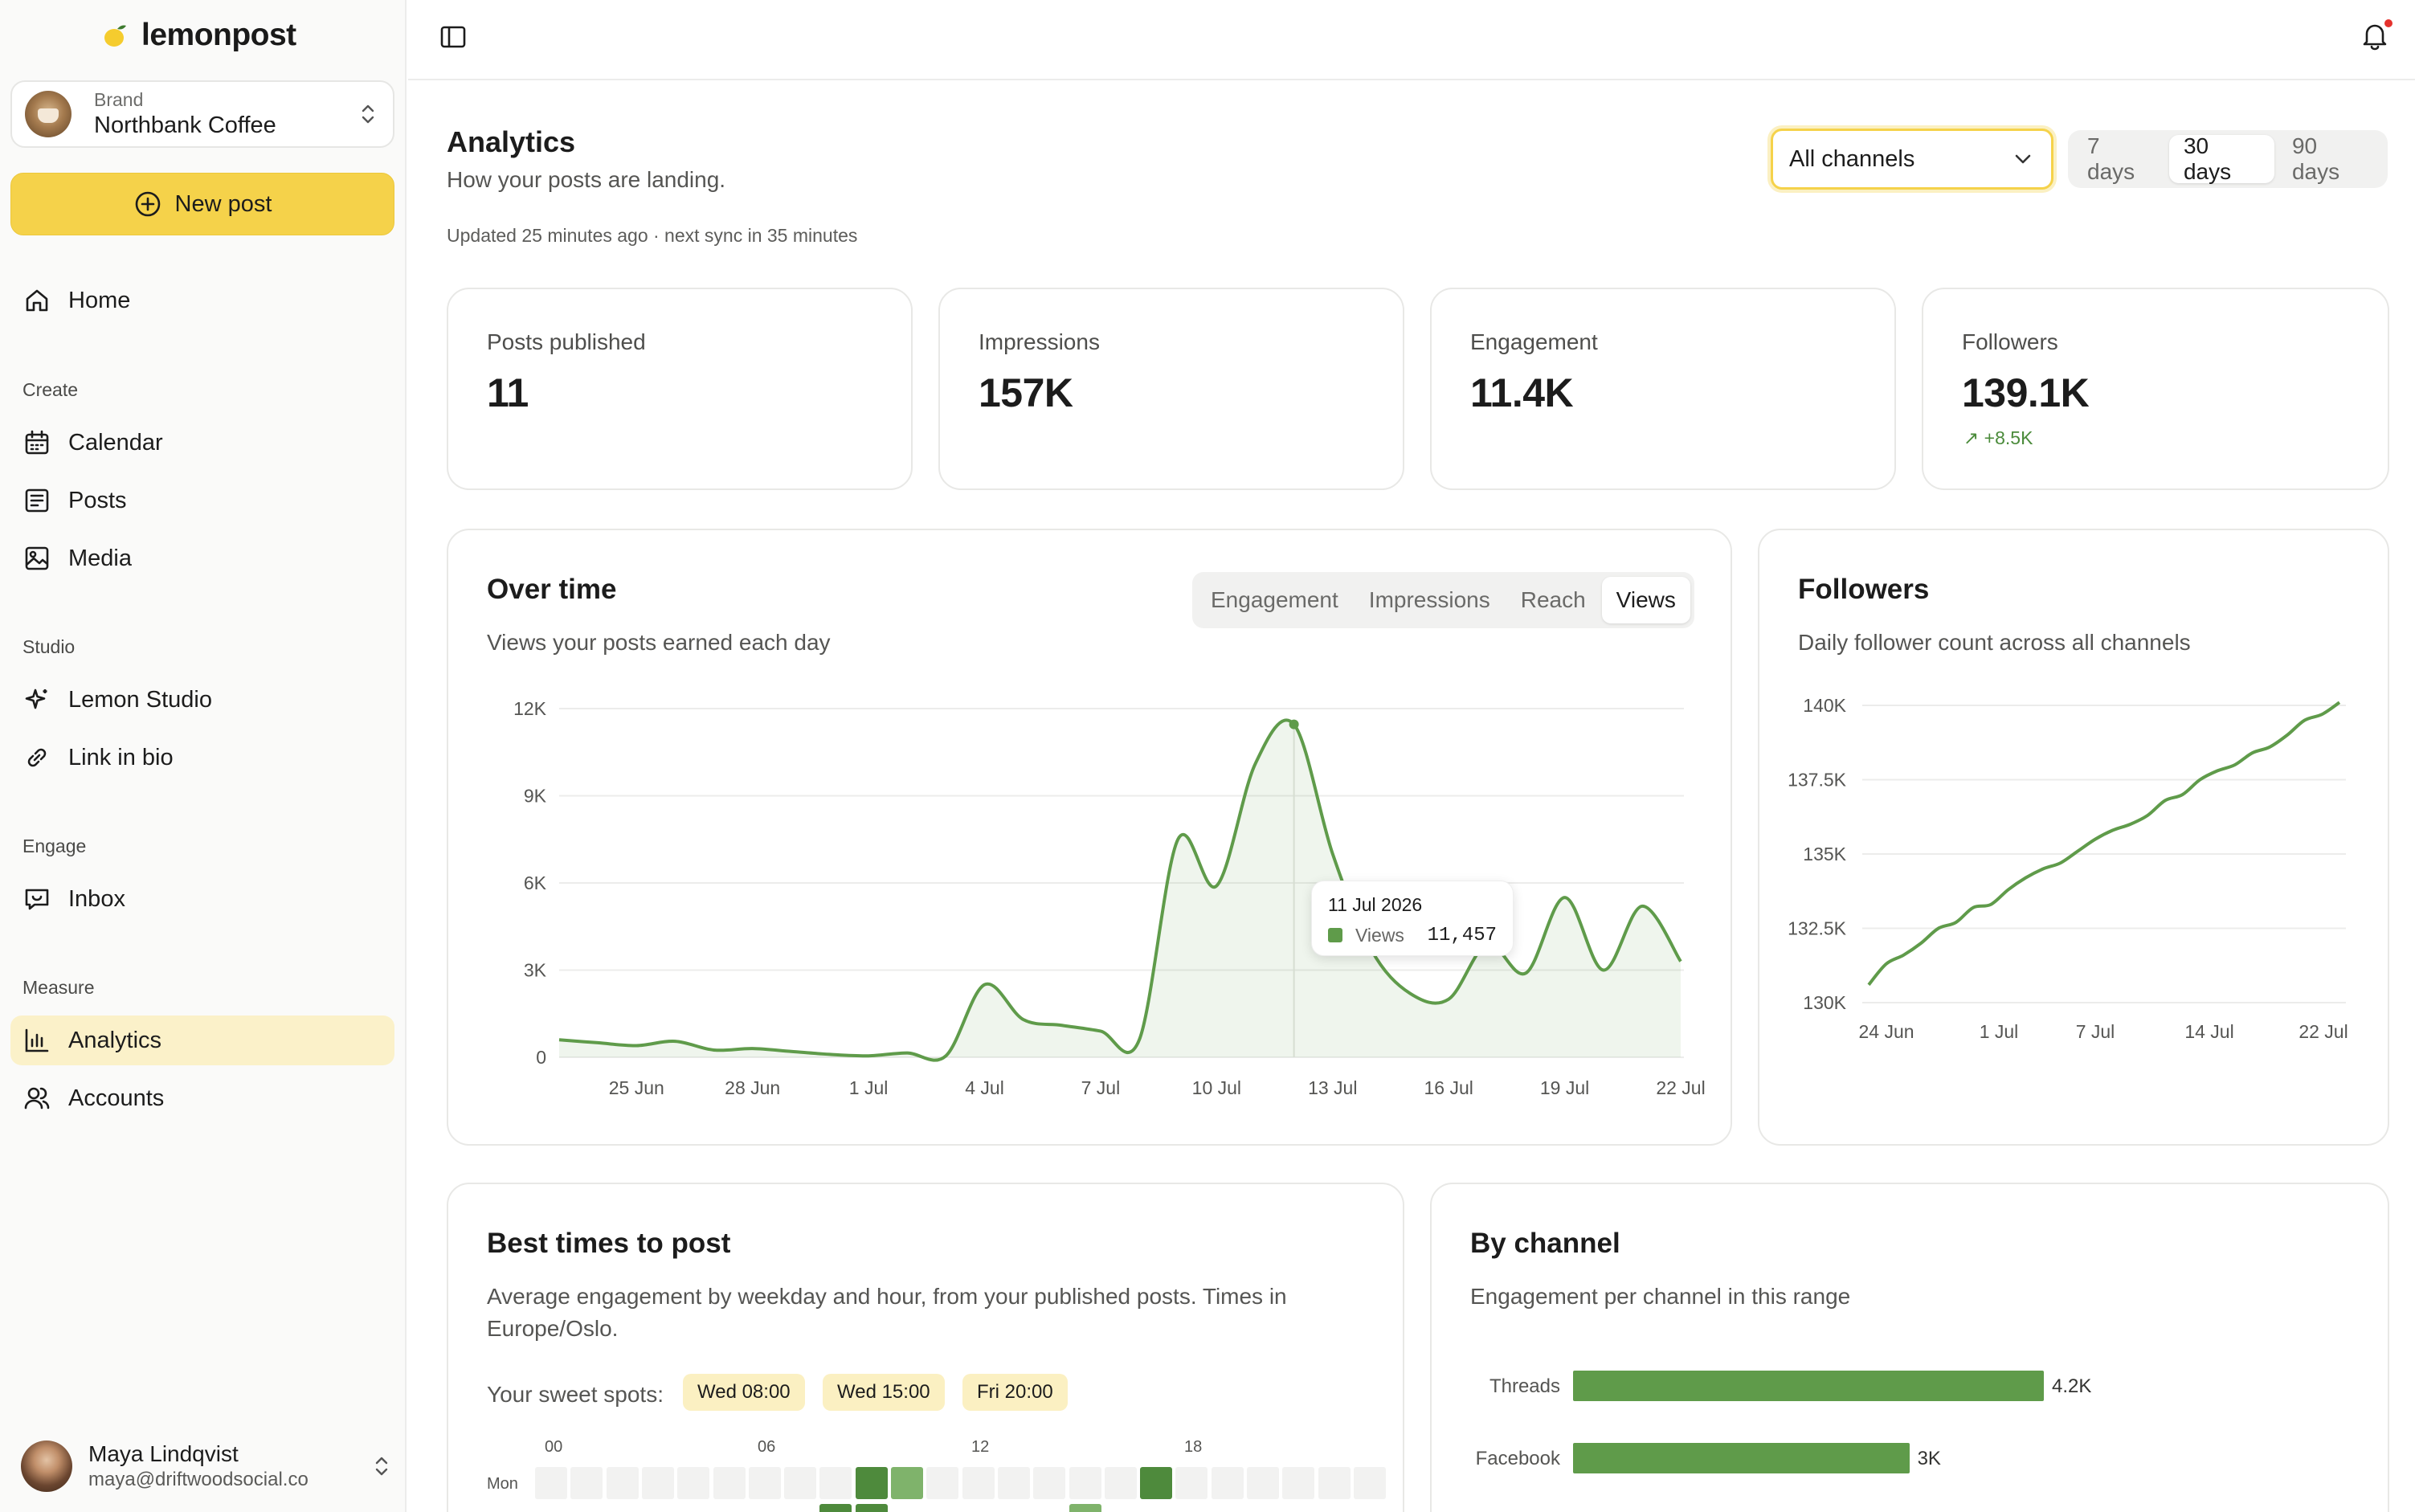 The image size is (2415, 1512). What do you see at coordinates (202, 899) in the screenshot?
I see `sidebar-item-inbox: Inbox` at bounding box center [202, 899].